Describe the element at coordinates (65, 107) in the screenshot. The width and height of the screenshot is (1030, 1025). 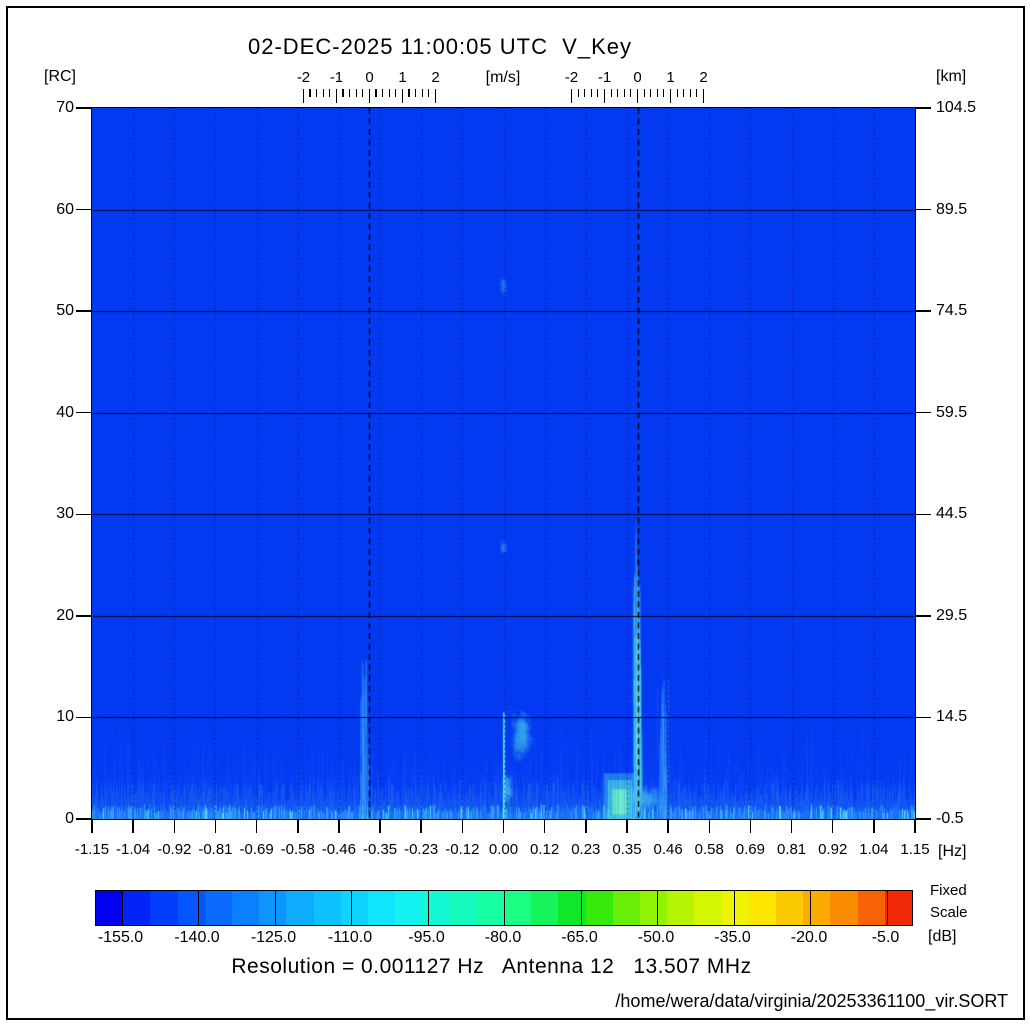
I see `left-axis-tick-label: 70` at that location.